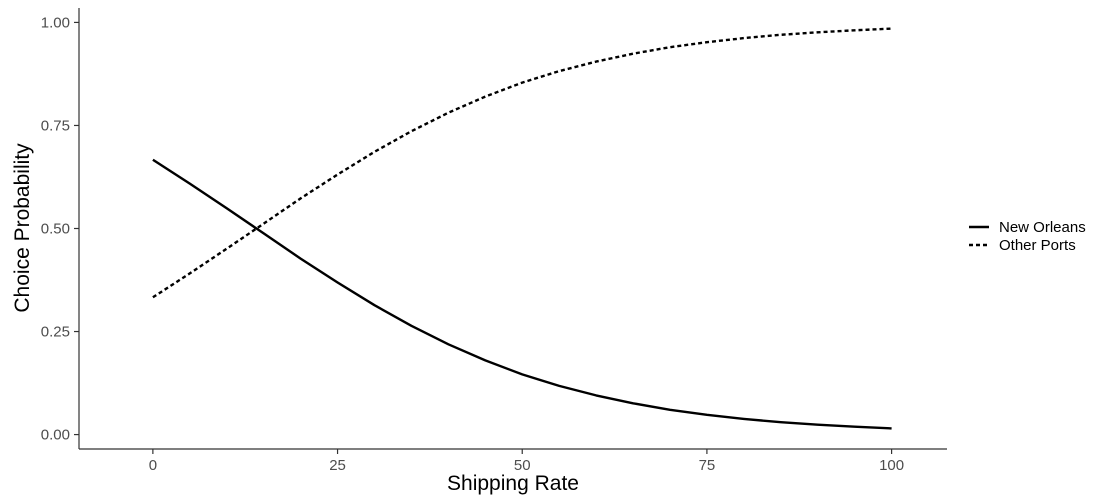  What do you see at coordinates (1037, 245) in the screenshot?
I see `legend-label-other-ports: Other Ports` at bounding box center [1037, 245].